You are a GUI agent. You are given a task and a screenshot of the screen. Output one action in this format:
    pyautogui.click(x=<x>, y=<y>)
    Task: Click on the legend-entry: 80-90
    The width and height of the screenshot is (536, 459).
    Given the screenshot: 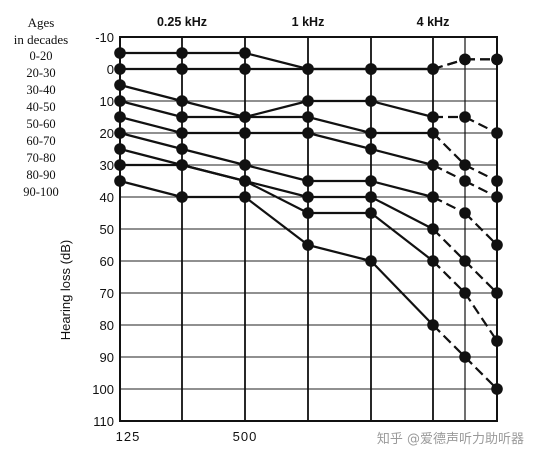 What is the action you would take?
    pyautogui.click(x=41, y=175)
    